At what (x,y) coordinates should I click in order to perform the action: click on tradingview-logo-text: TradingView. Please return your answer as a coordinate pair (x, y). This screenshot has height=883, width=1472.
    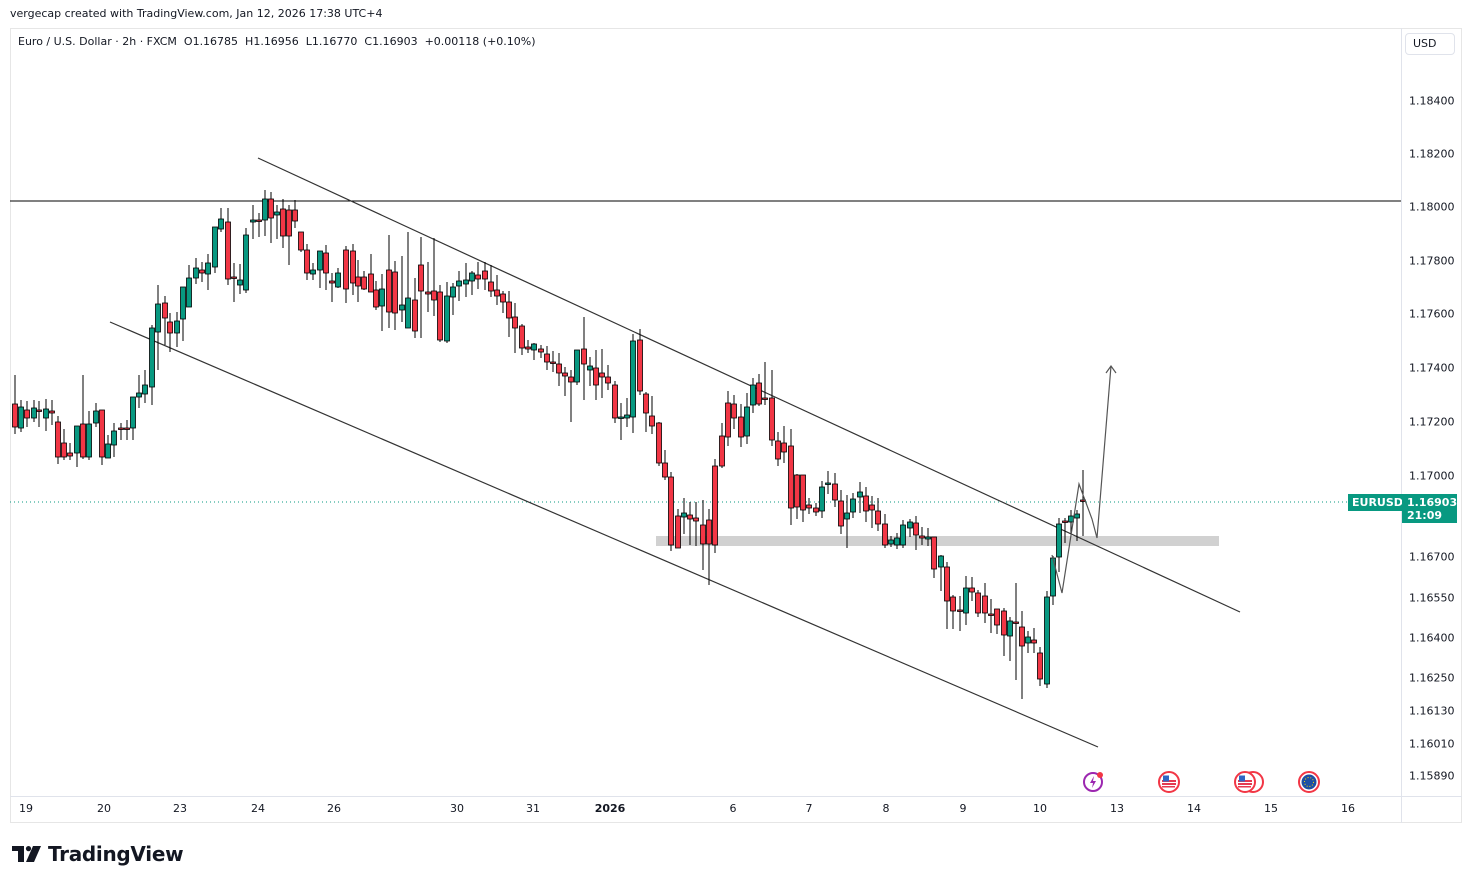
    Looking at the image, I should click on (116, 854).